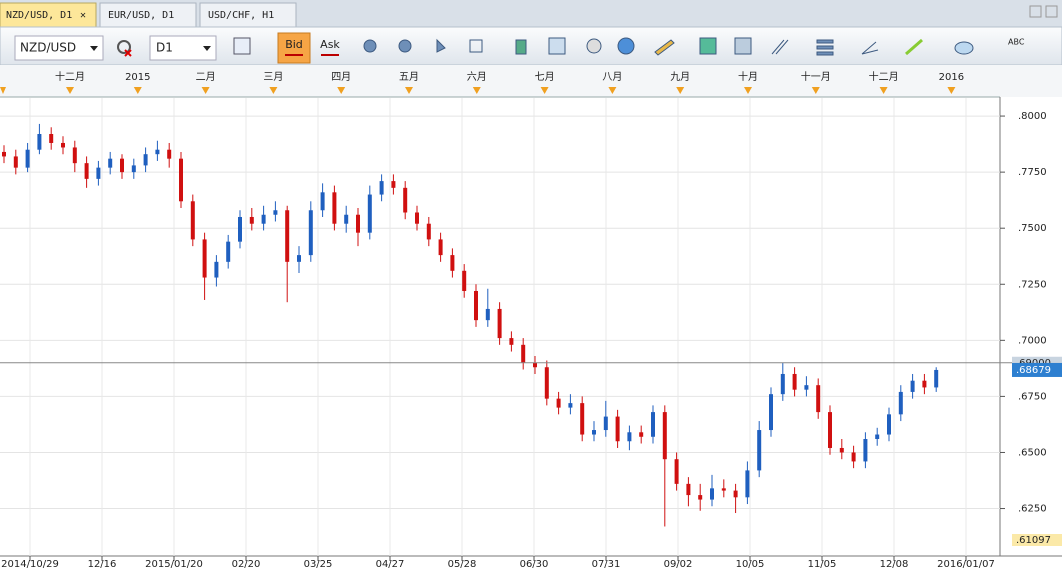  What do you see at coordinates (1032, 228) in the screenshot?
I see `y-tick-label: .7500` at bounding box center [1032, 228].